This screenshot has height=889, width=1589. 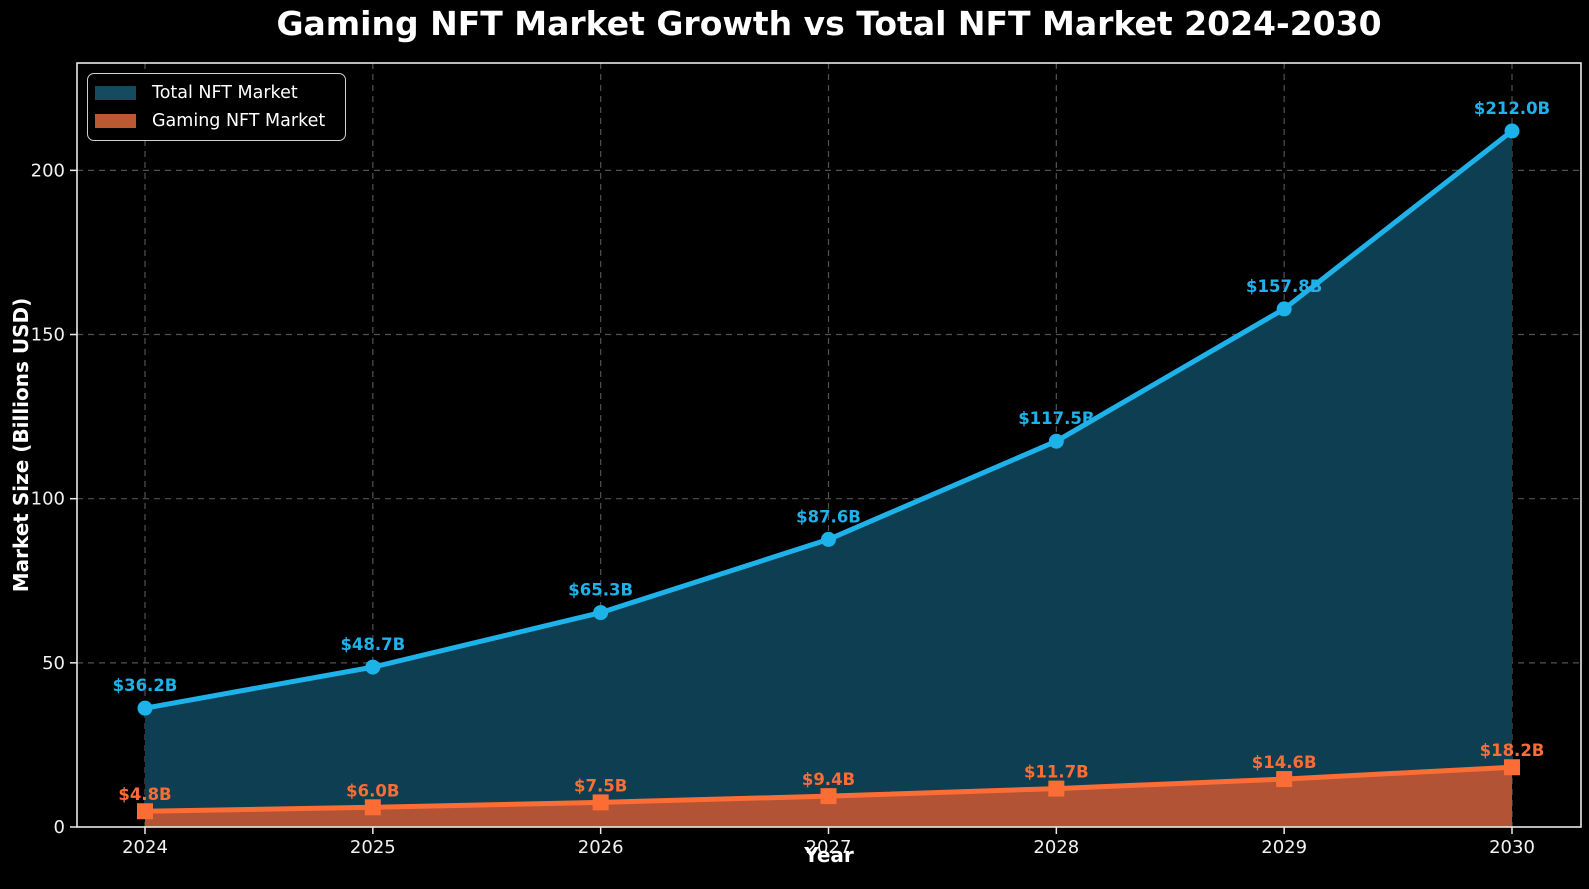 I want to click on total-point-label: $65.3B, so click(x=600, y=590).